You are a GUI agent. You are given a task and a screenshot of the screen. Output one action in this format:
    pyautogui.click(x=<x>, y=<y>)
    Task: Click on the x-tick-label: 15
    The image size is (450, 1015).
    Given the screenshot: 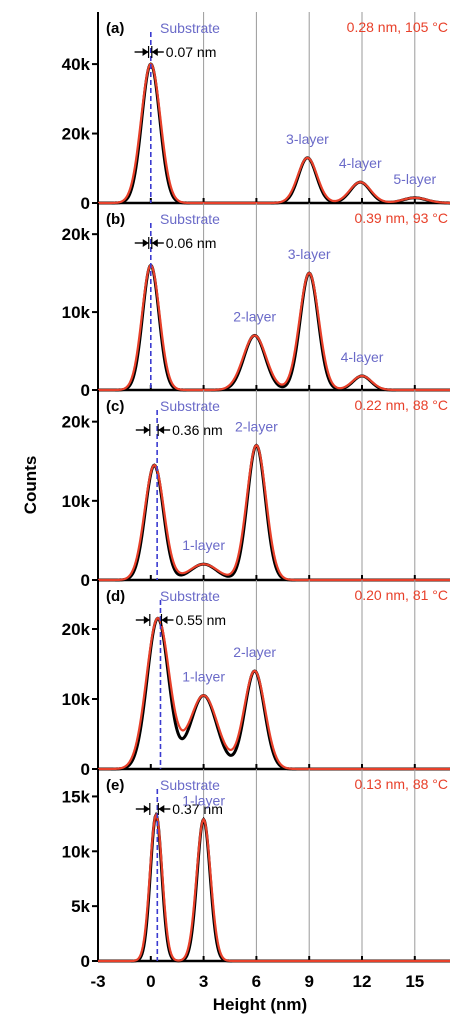 What is the action you would take?
    pyautogui.click(x=414, y=981)
    